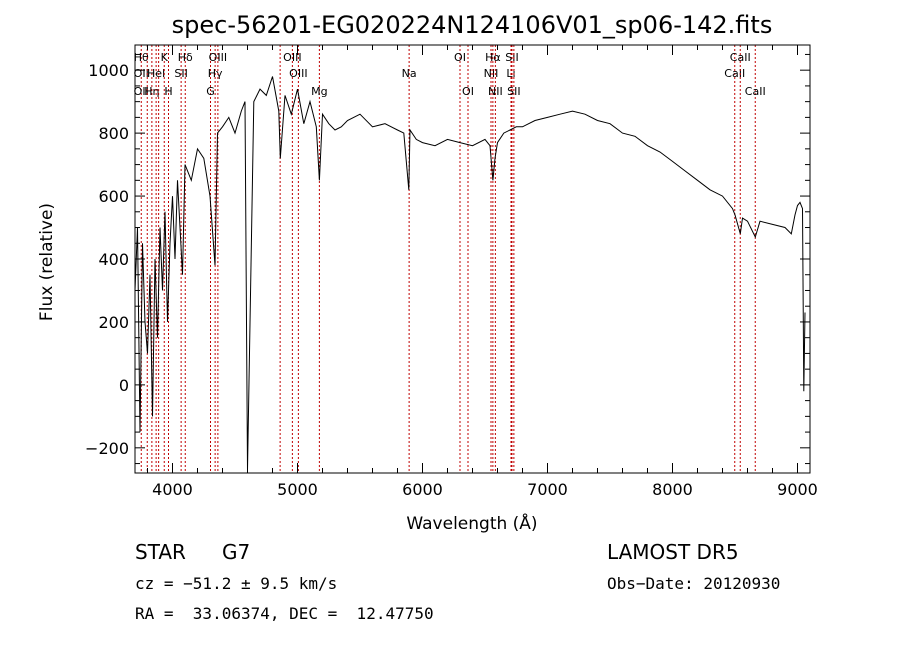 The width and height of the screenshot is (900, 649). I want to click on x-tick-label: 6000, so click(422, 489).